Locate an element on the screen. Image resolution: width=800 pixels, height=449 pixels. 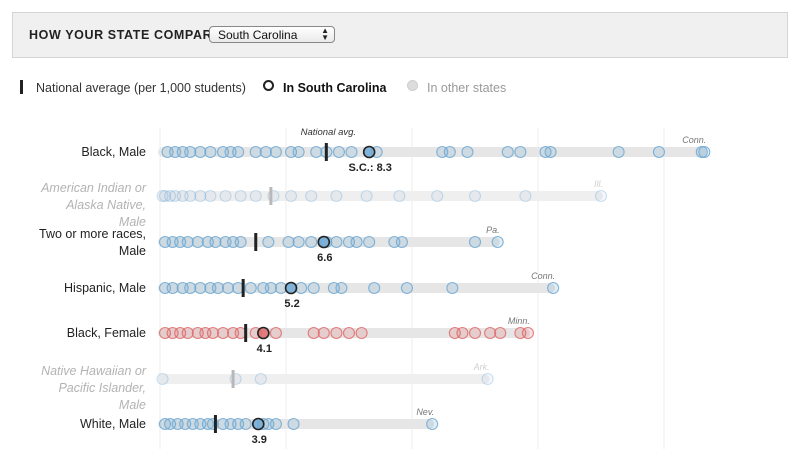
national-average-label: National avg. is located at coordinates (328, 132).